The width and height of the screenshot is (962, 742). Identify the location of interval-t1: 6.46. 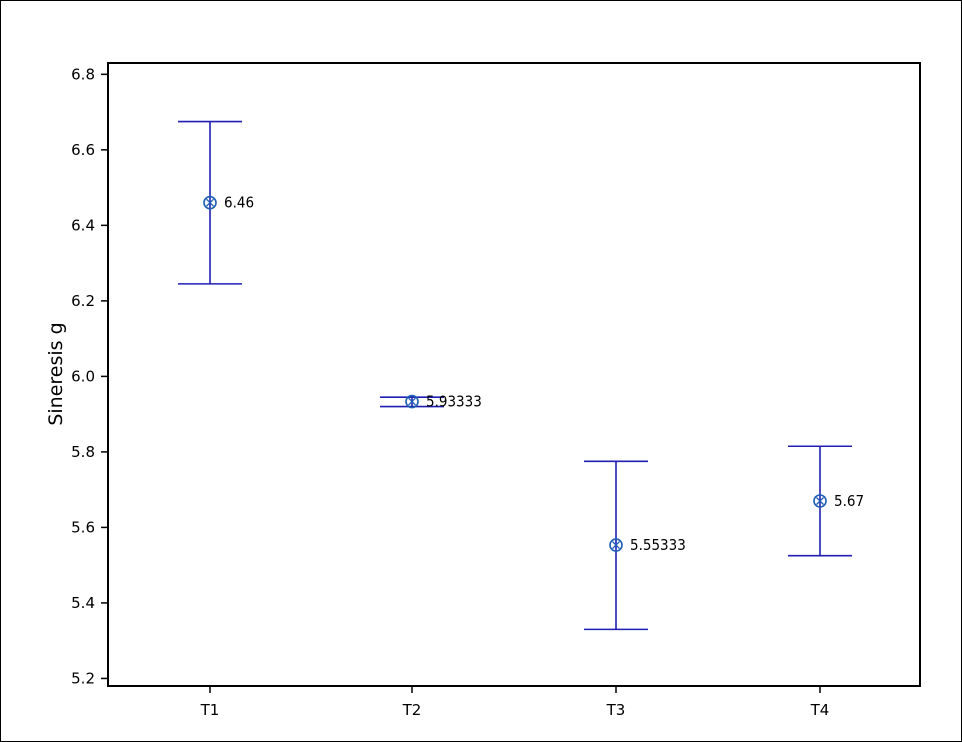
(216, 202).